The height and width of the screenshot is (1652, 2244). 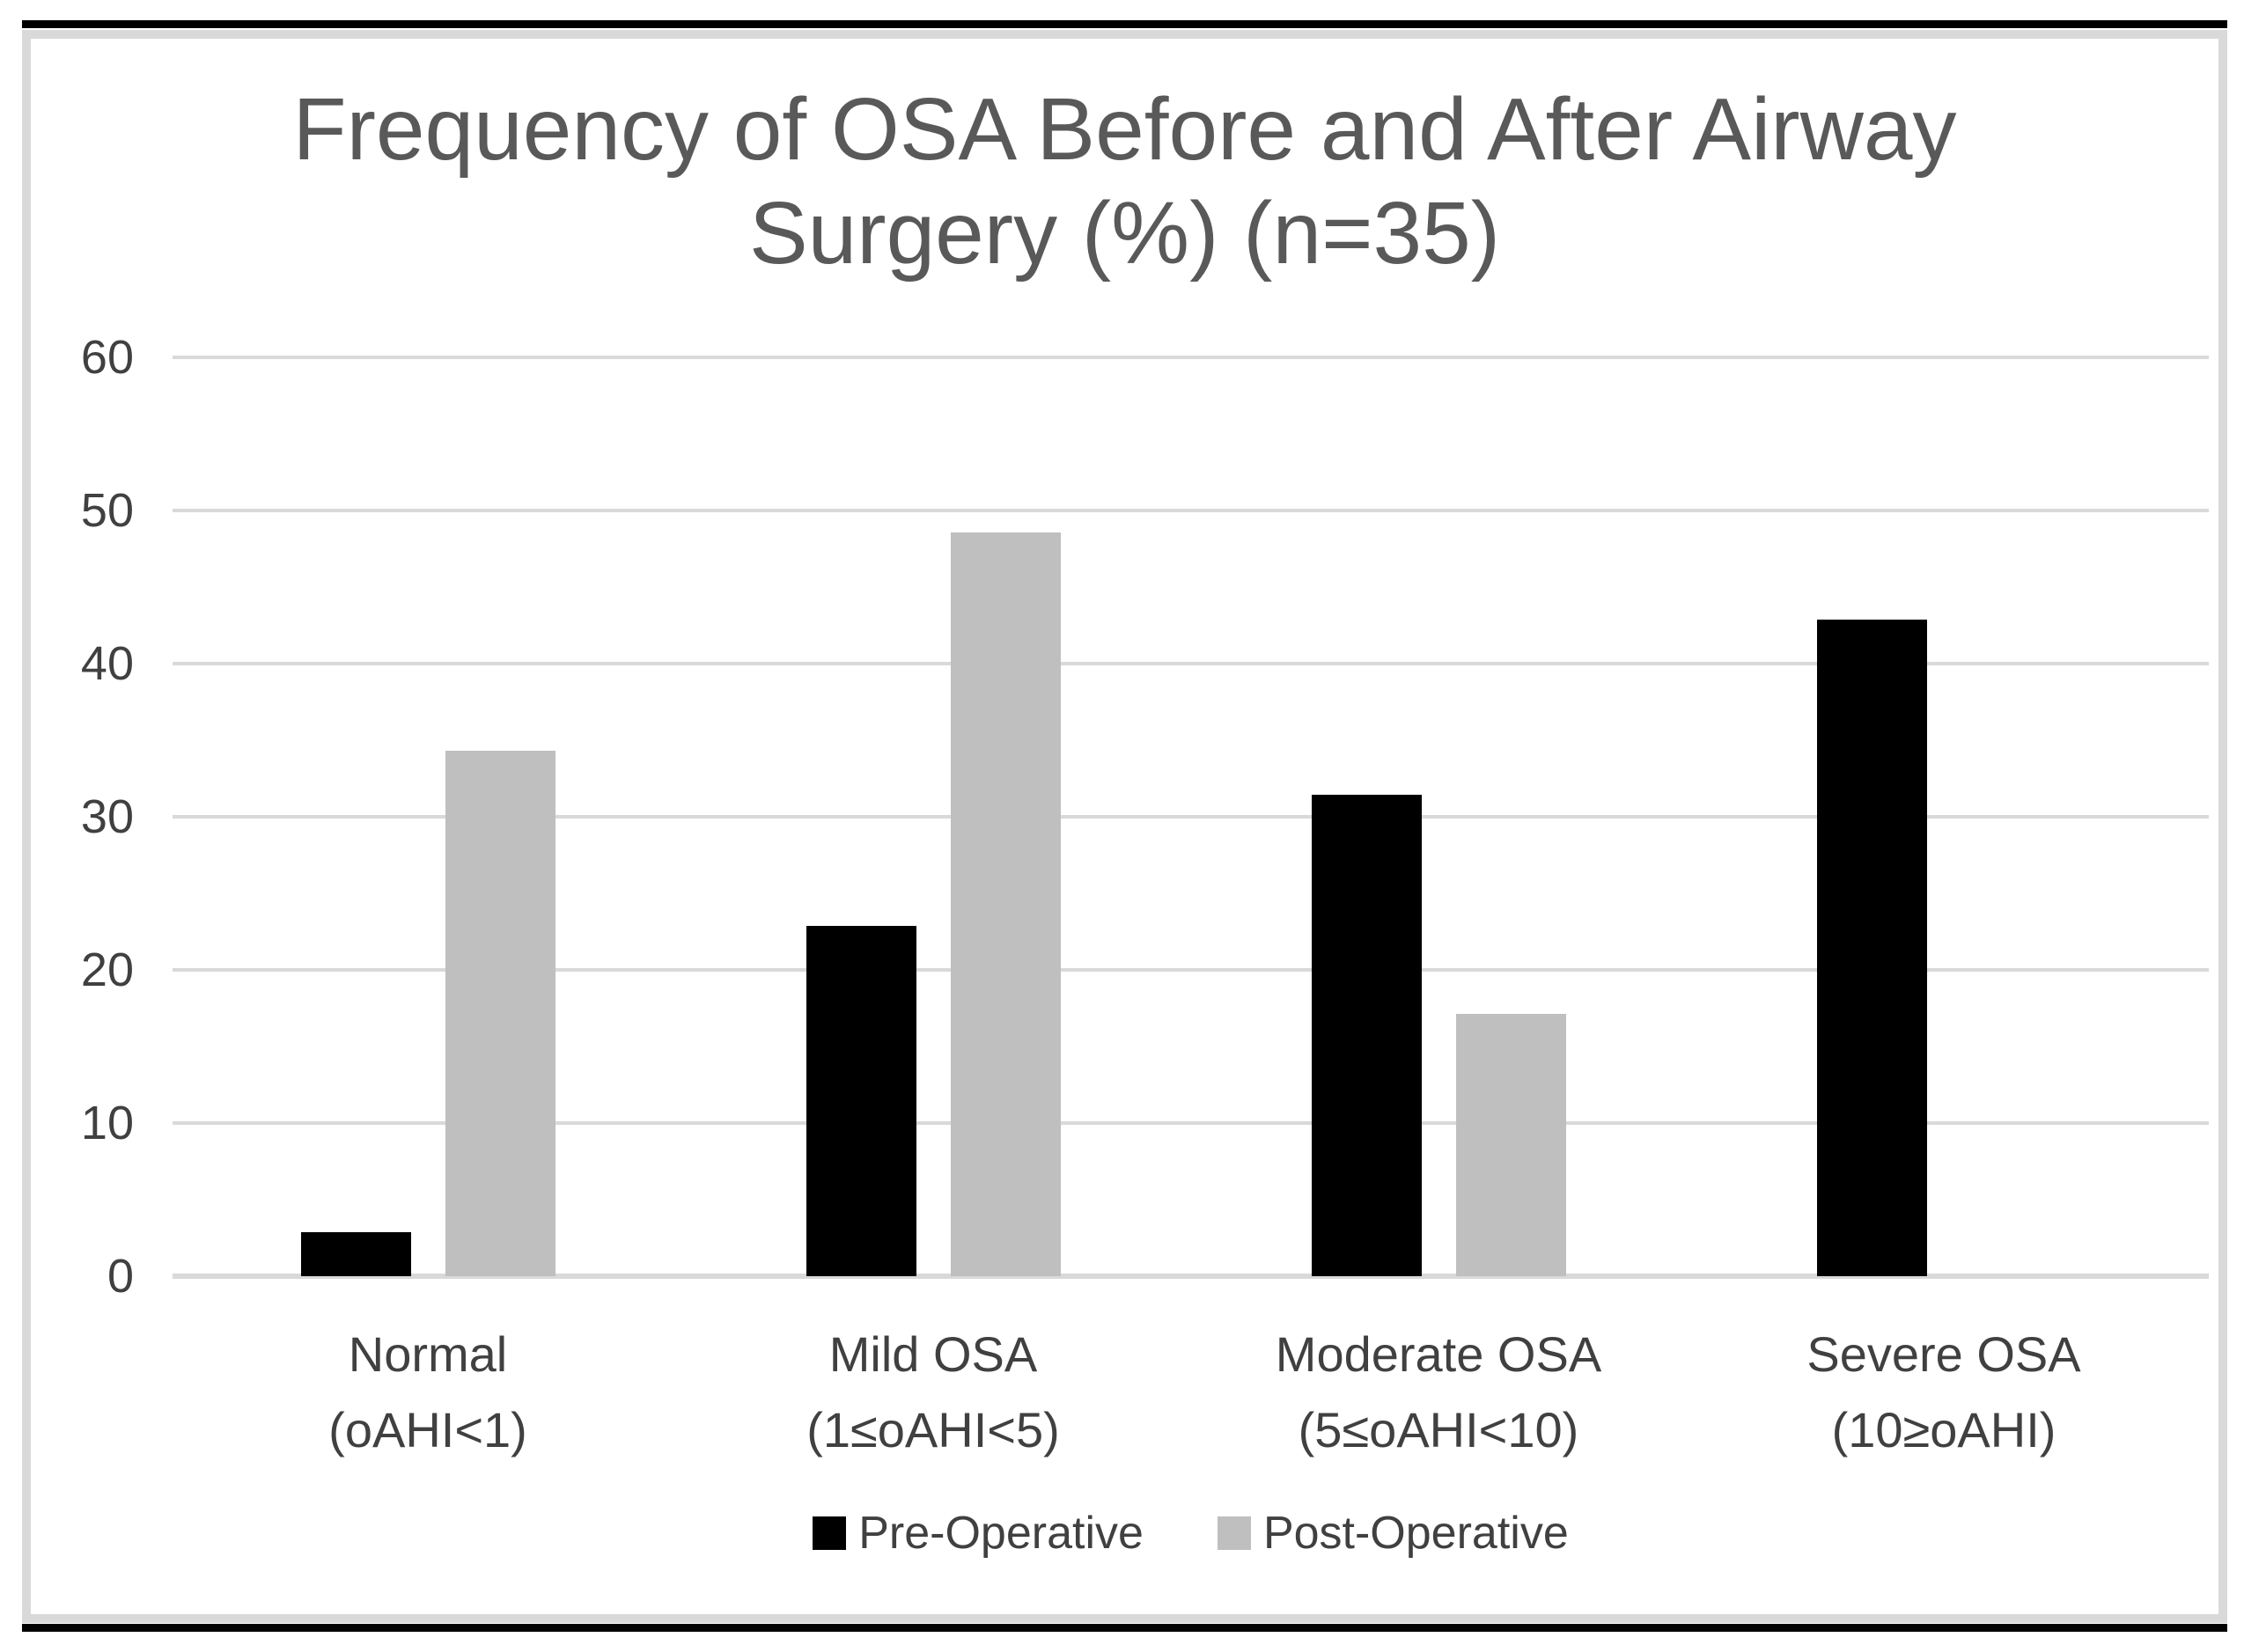 I want to click on bar-post-operative-normal, so click(x=500, y=1013).